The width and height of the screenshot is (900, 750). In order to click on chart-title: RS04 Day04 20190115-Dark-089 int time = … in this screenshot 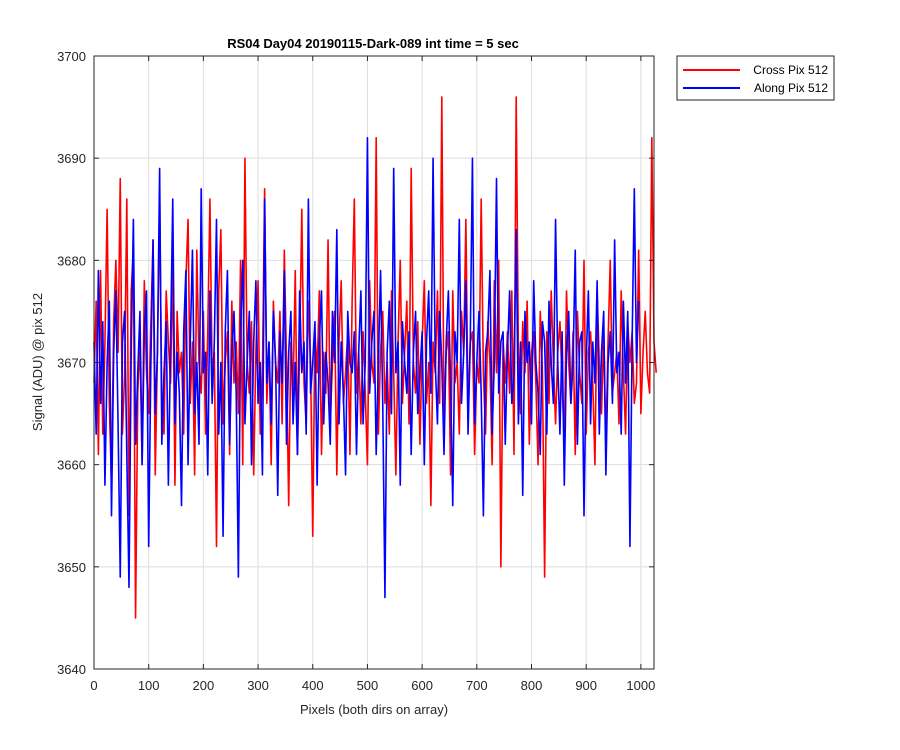, I will do `click(373, 43)`.